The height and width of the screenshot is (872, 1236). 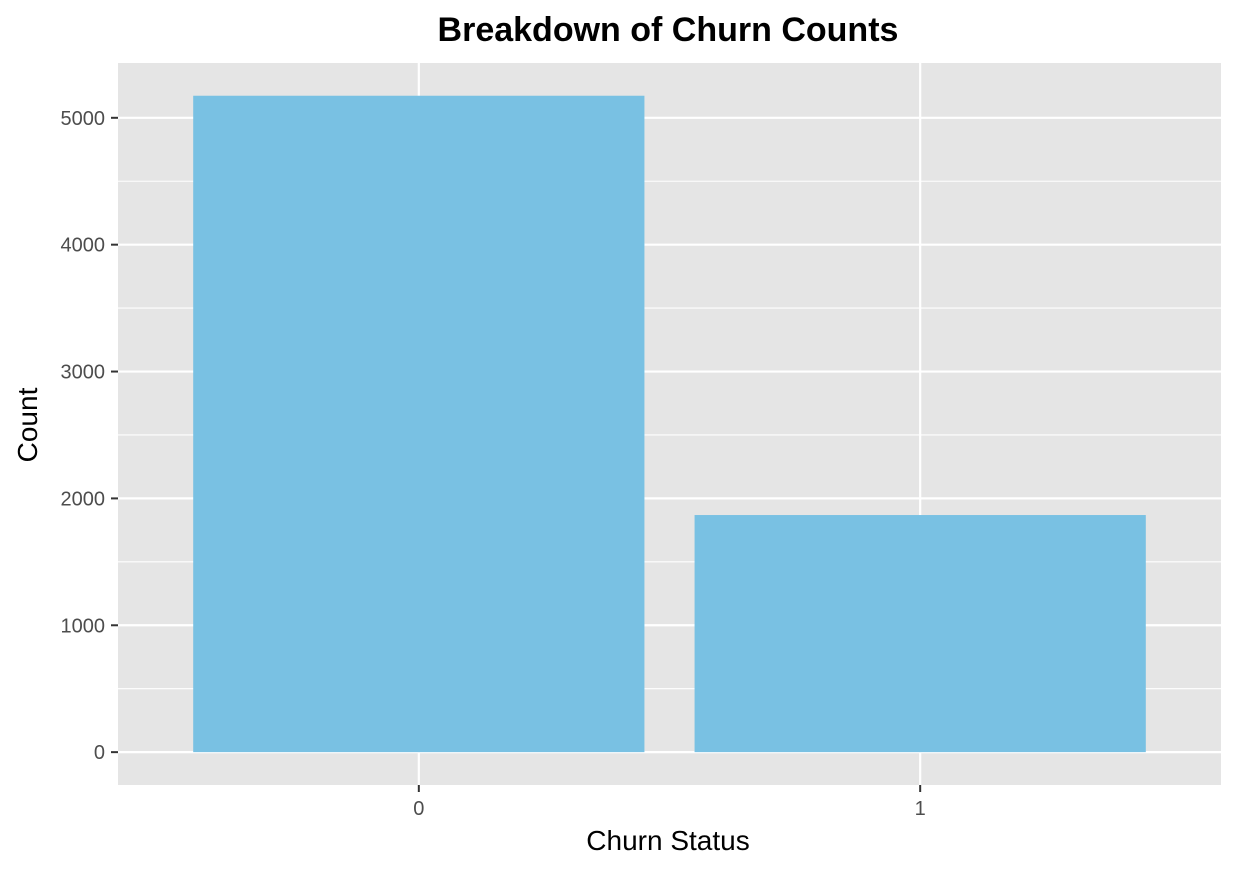 I want to click on y-tick-label: 1000, so click(x=83, y=626).